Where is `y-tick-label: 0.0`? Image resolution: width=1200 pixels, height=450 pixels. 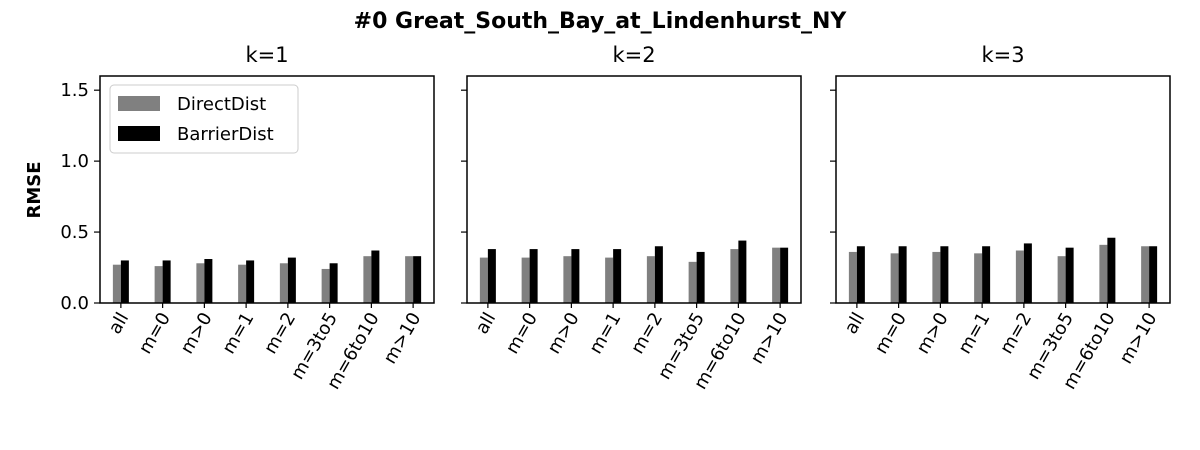
y-tick-label: 0.0 is located at coordinates (74, 303).